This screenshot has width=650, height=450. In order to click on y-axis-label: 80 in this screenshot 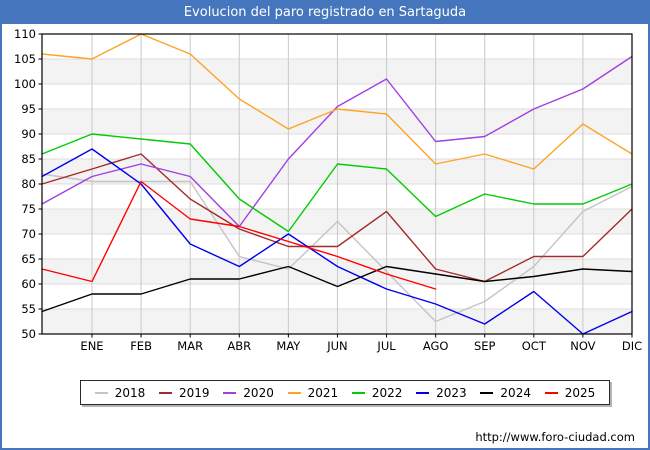, I will do `click(28, 184)`.